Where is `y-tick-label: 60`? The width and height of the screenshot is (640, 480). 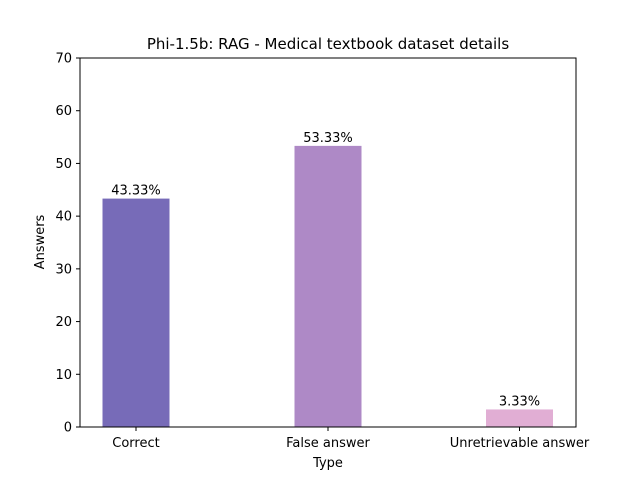
y-tick-label: 60 is located at coordinates (63, 111).